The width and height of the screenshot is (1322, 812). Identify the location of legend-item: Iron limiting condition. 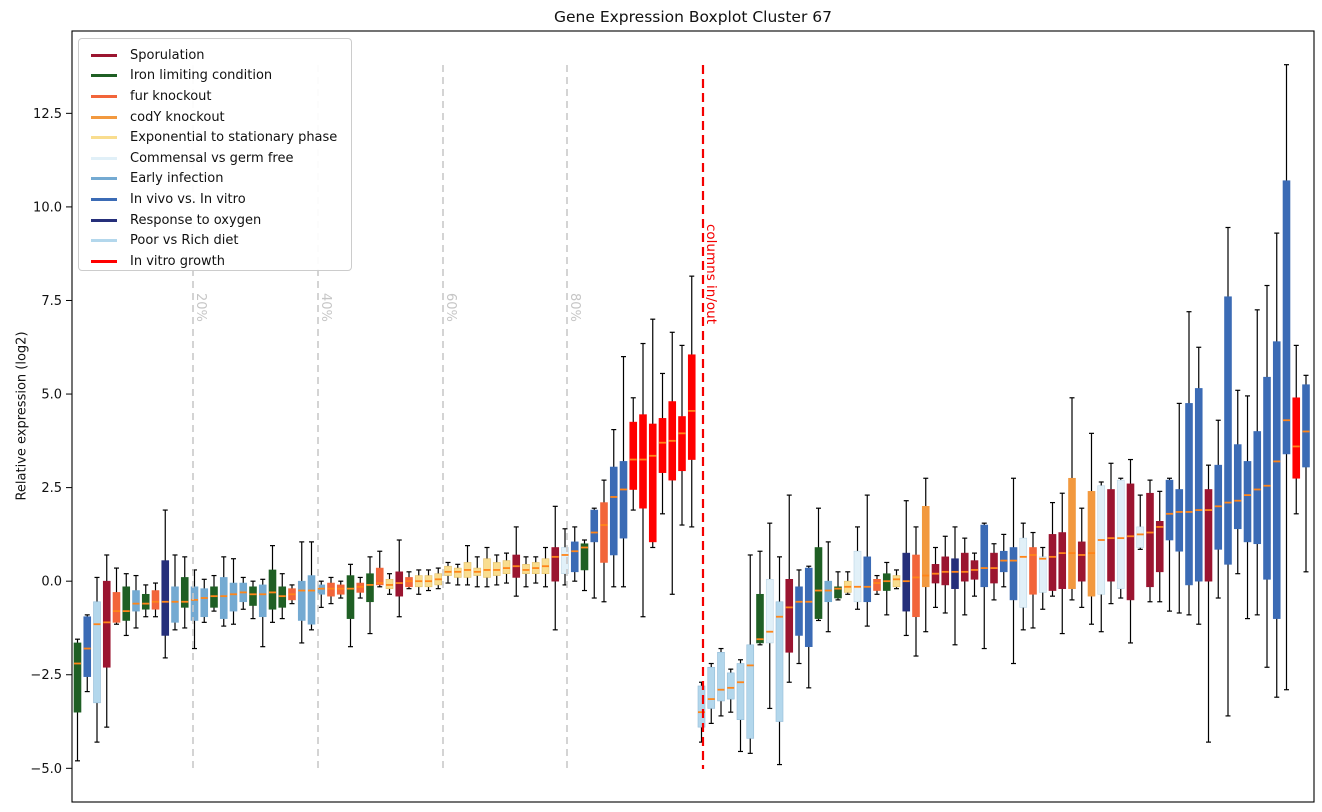
(217, 76).